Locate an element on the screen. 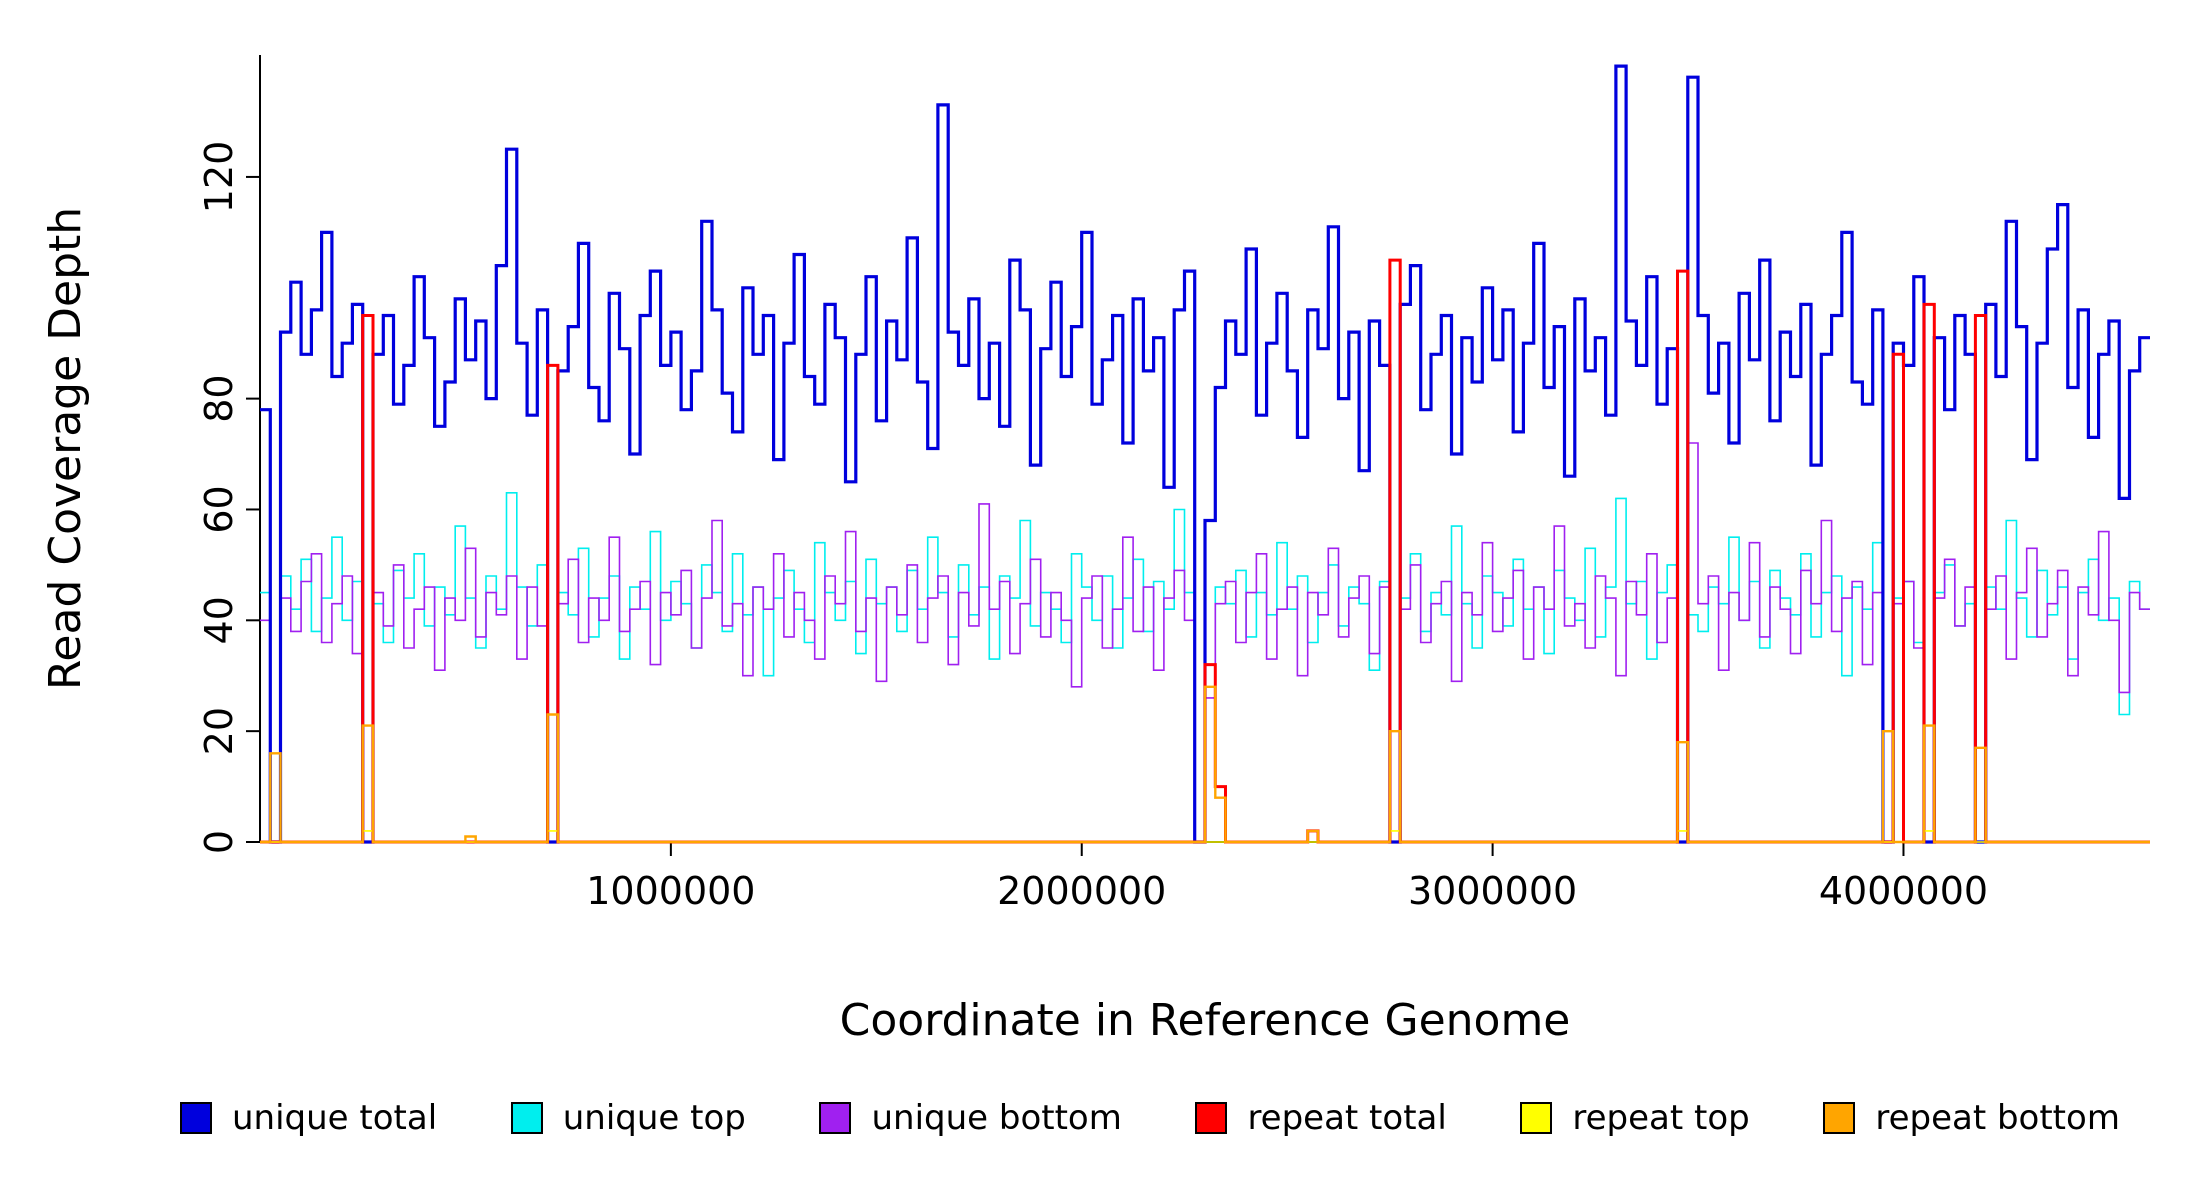 The image size is (2200, 1200). legend-item-repeat-total: repeat total is located at coordinates (1321, 1118).